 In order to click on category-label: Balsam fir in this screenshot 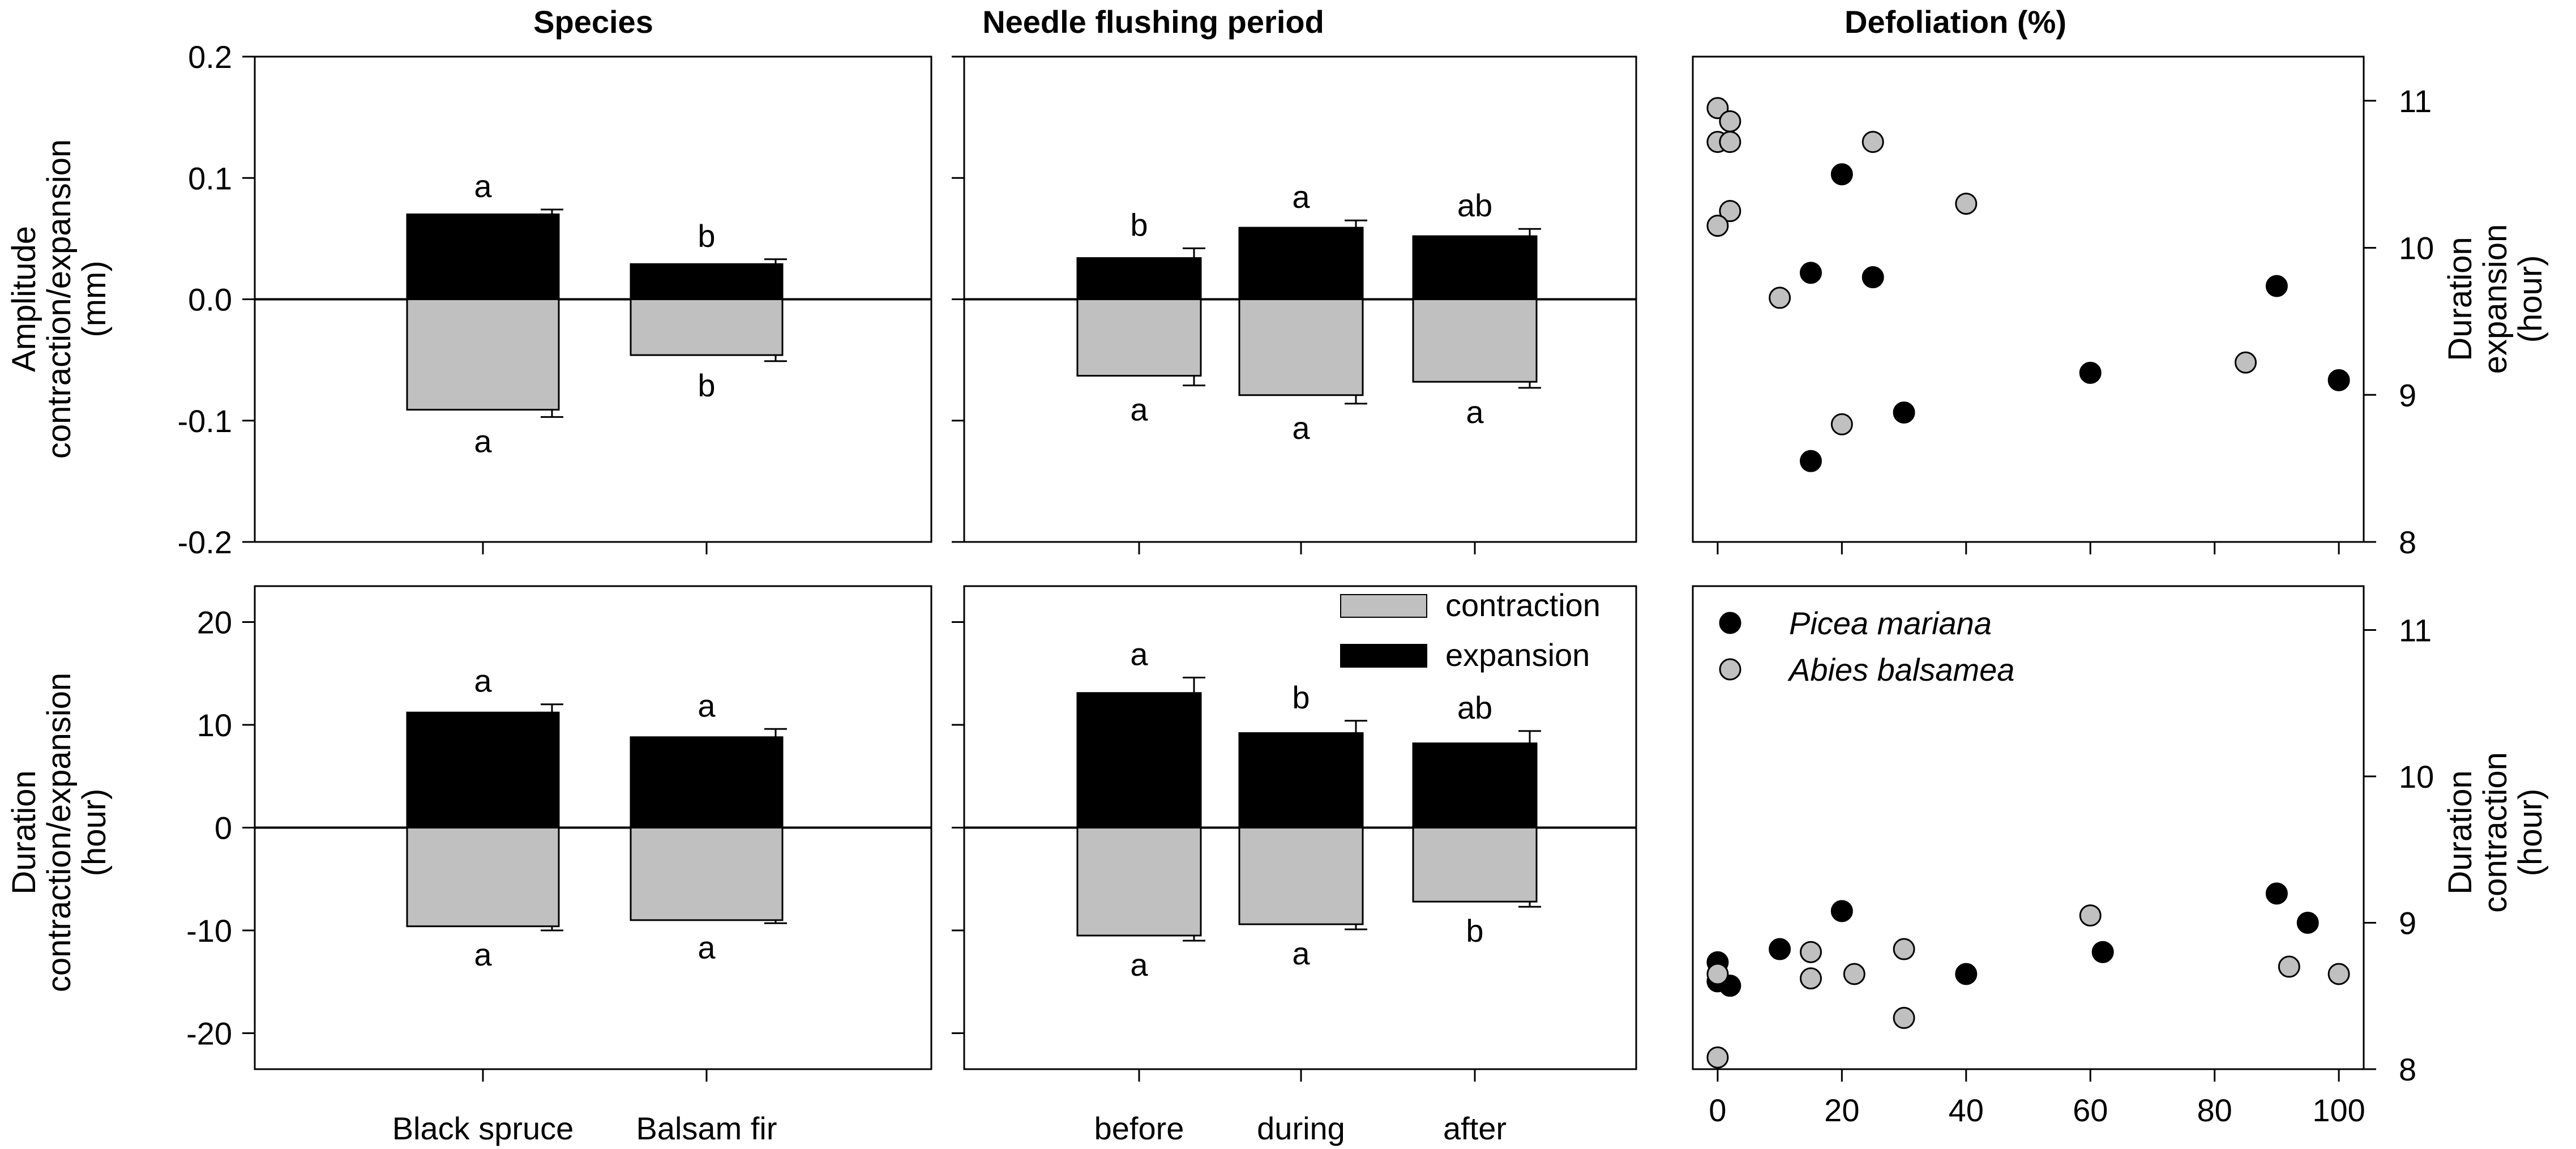, I will do `click(706, 1128)`.